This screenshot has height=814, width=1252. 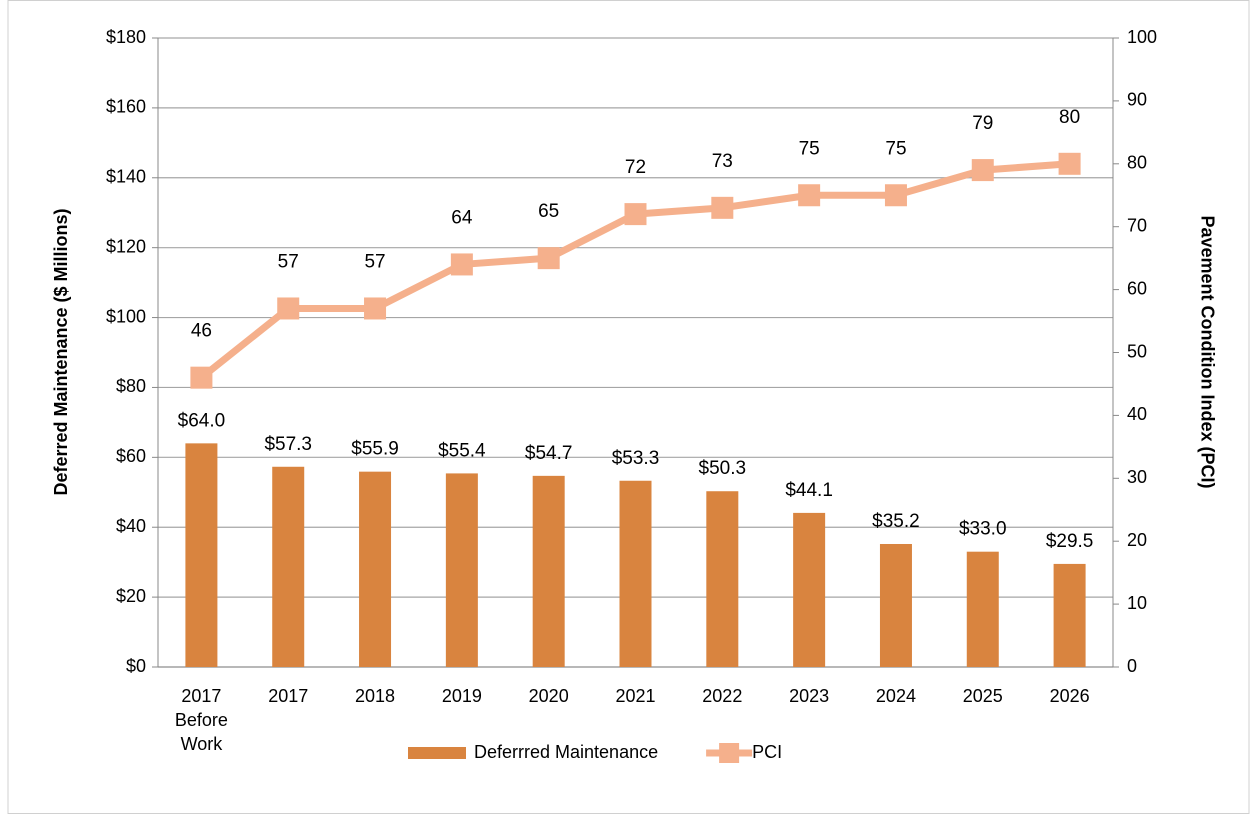 What do you see at coordinates (1137, 163) in the screenshot?
I see `y2-tick-label: 80` at bounding box center [1137, 163].